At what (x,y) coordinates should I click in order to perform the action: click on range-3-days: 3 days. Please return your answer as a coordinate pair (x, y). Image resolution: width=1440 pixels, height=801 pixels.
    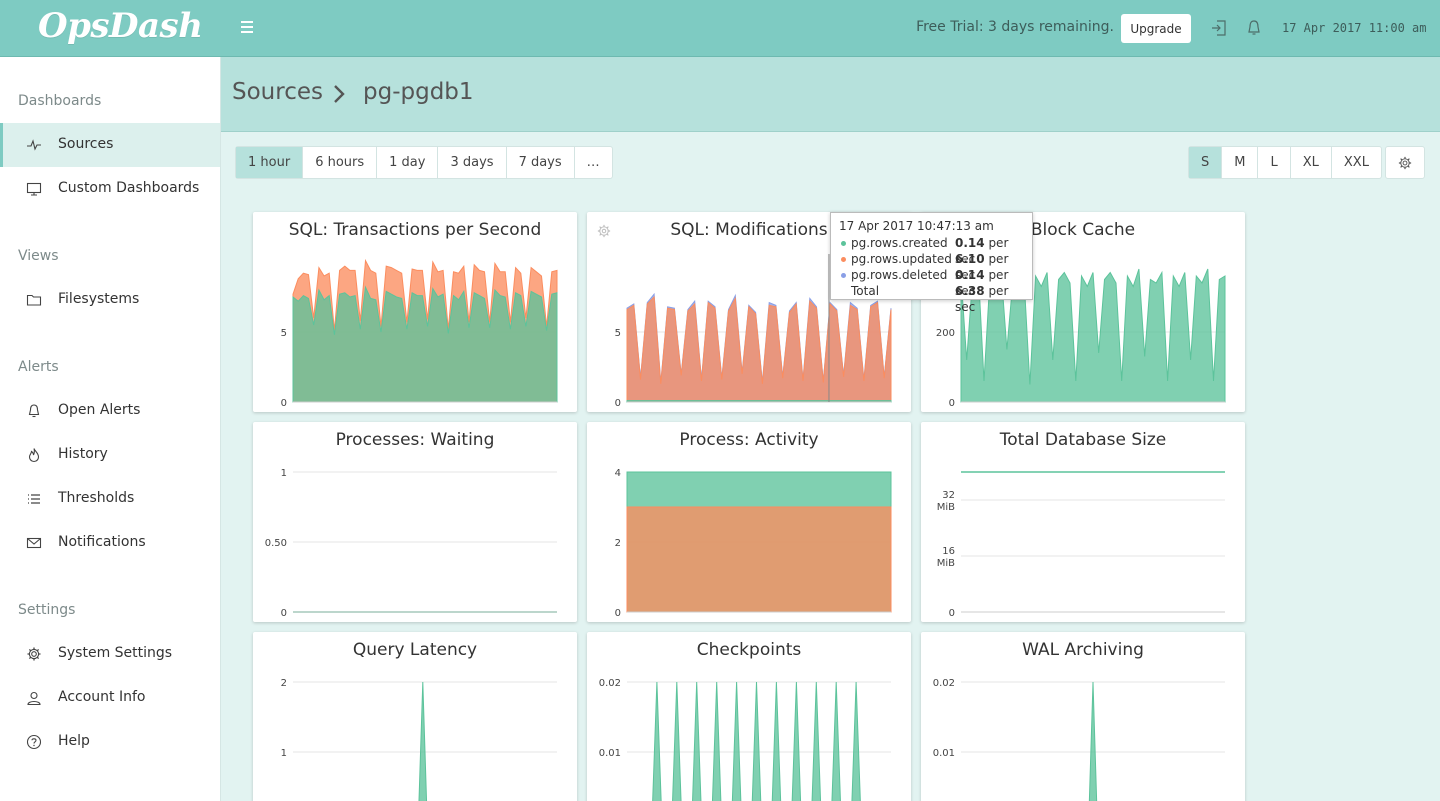
    Looking at the image, I should click on (472, 162).